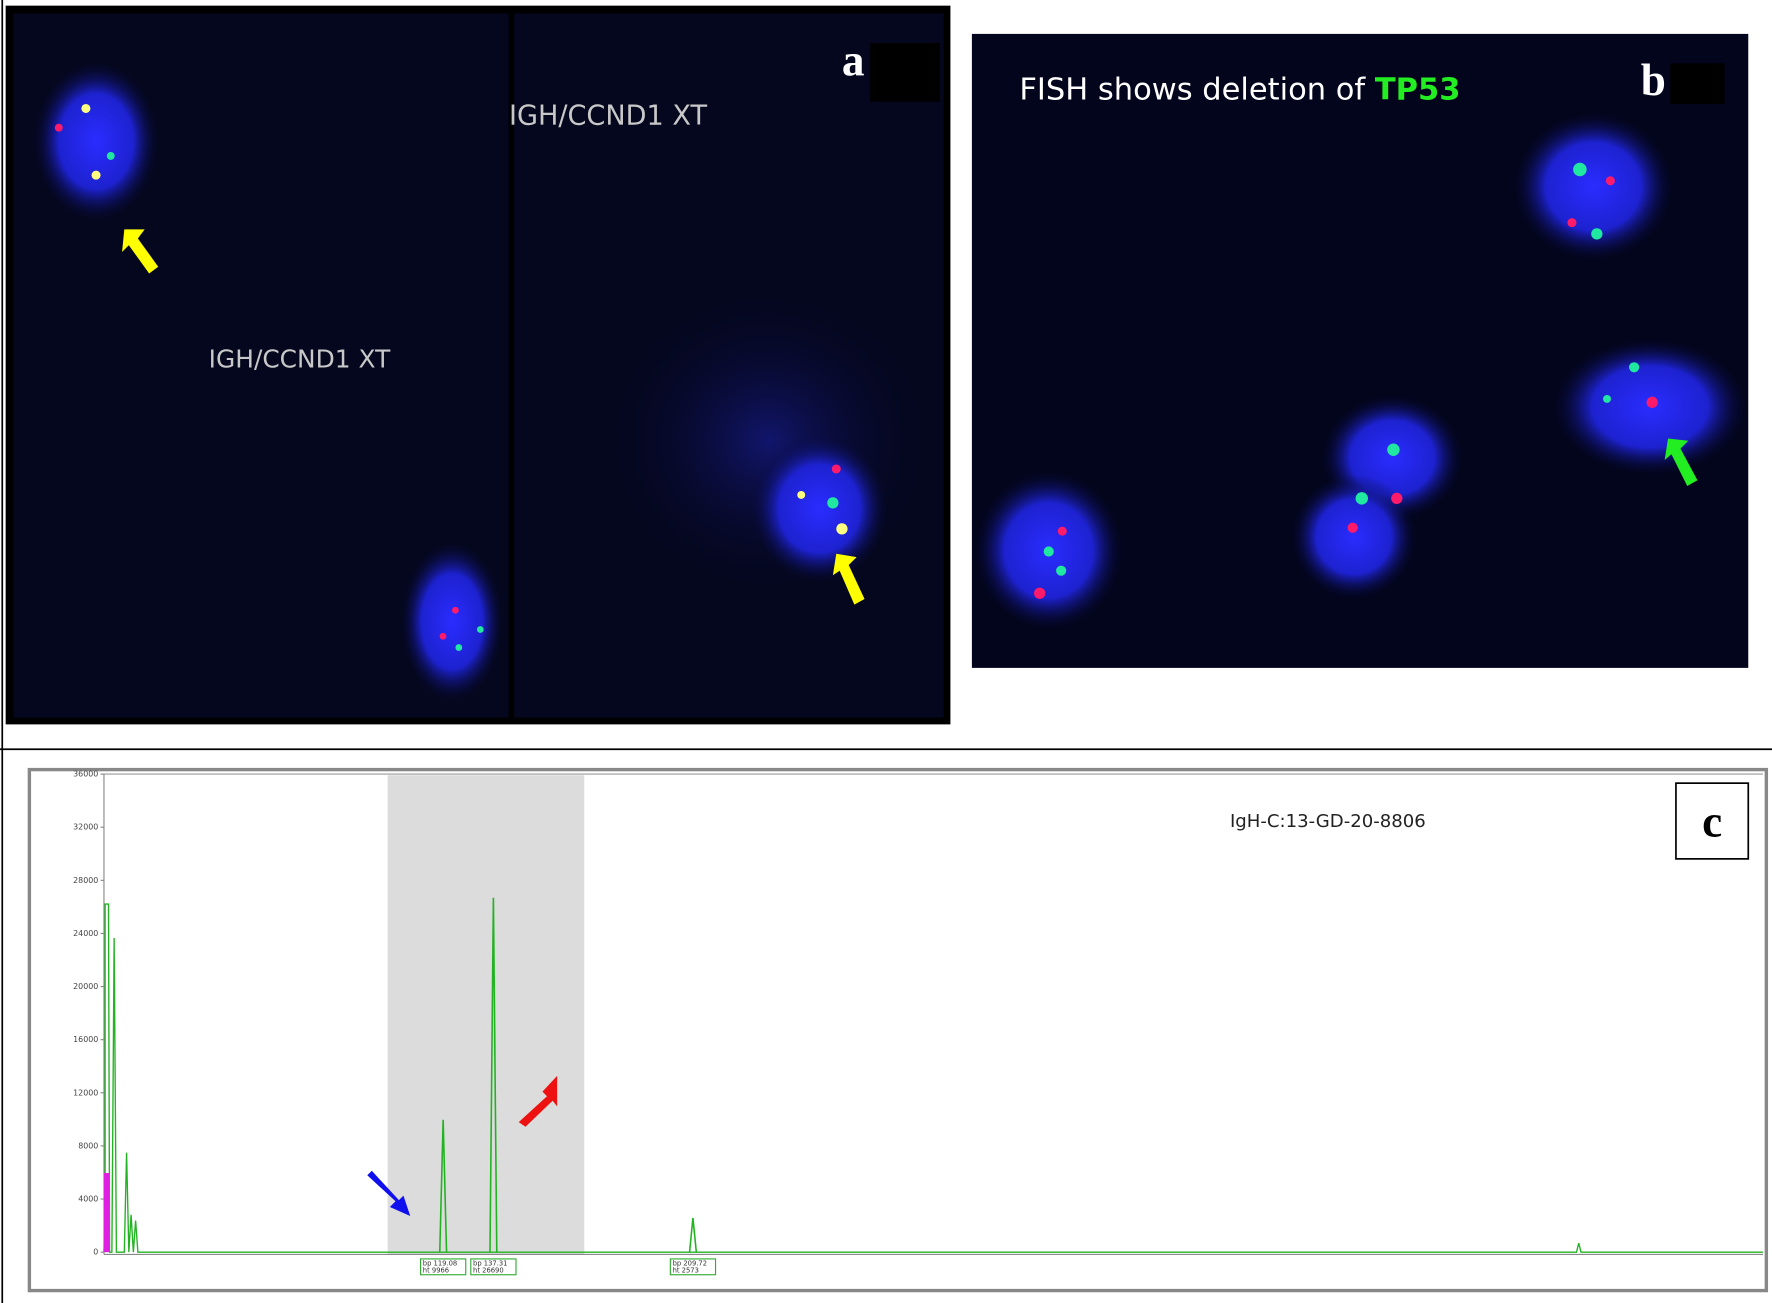 The height and width of the screenshot is (1303, 1772). I want to click on panel-label: a, so click(853, 61).